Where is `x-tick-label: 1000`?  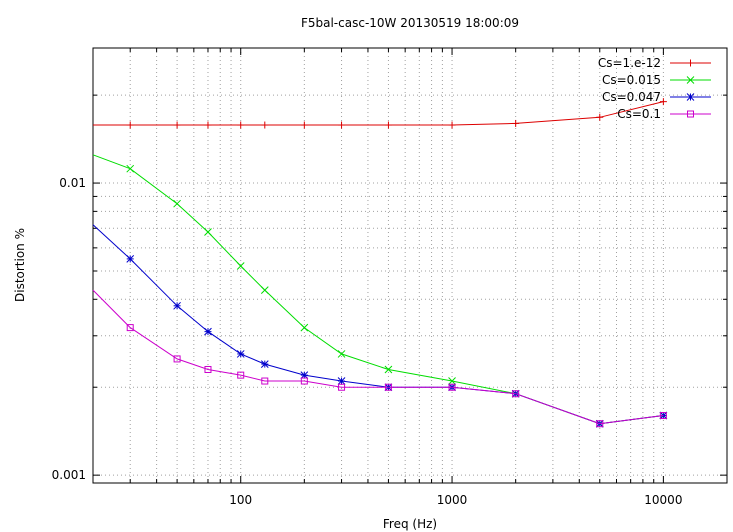 x-tick-label: 1000 is located at coordinates (452, 500).